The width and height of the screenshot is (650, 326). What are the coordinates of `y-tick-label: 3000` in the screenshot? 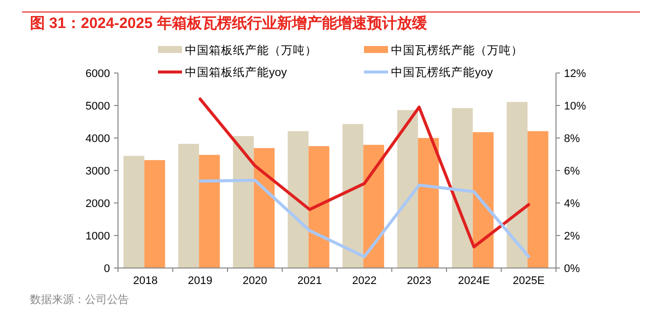 It's located at (98, 171).